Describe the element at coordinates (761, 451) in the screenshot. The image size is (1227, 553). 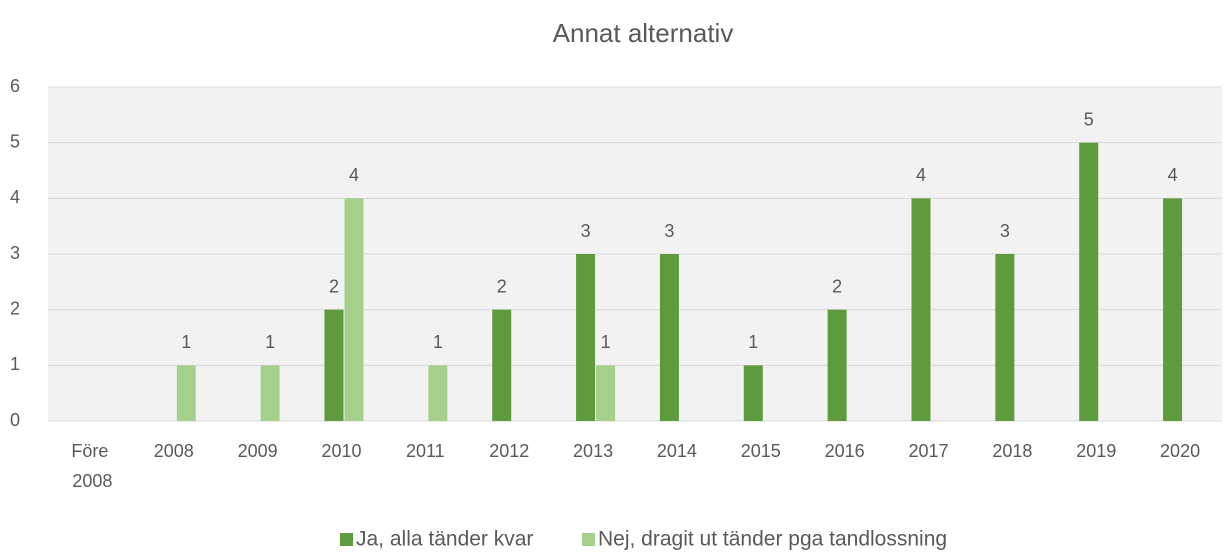
I see `x-tick-label: 2015` at that location.